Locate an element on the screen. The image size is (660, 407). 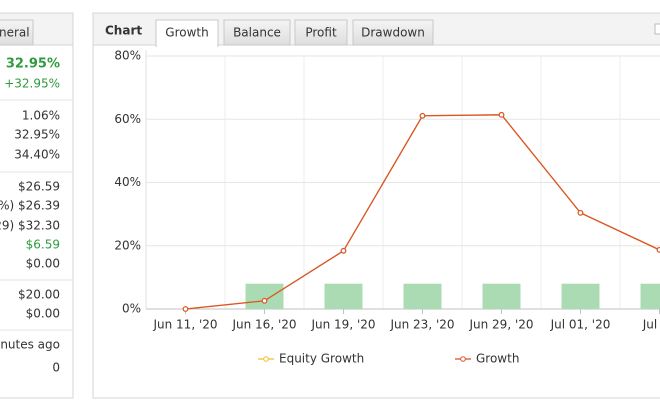
x-tick-label: Jul 01, '20 is located at coordinates (580, 325).